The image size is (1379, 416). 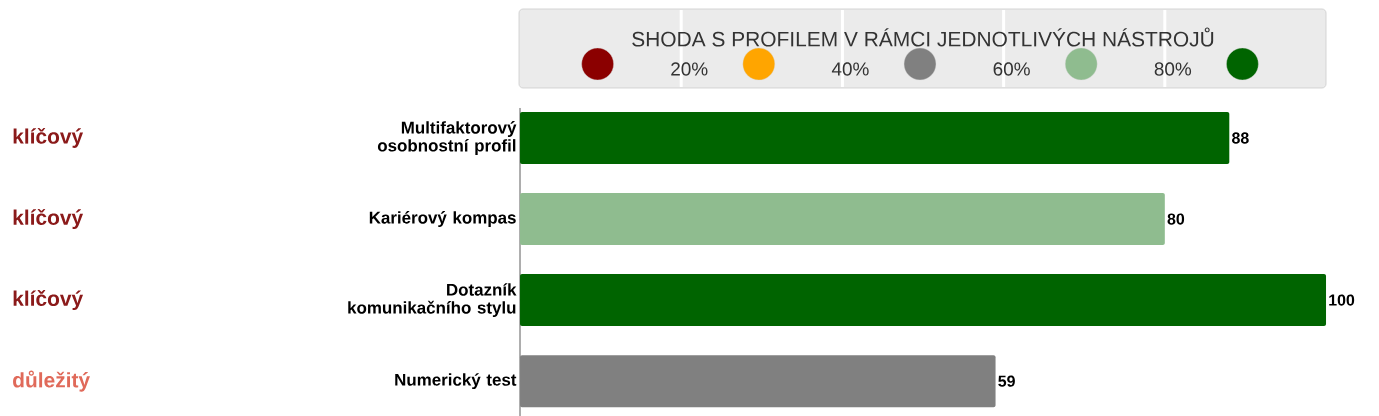 What do you see at coordinates (1173, 69) in the screenshot?
I see `color-bar-label: 80%` at bounding box center [1173, 69].